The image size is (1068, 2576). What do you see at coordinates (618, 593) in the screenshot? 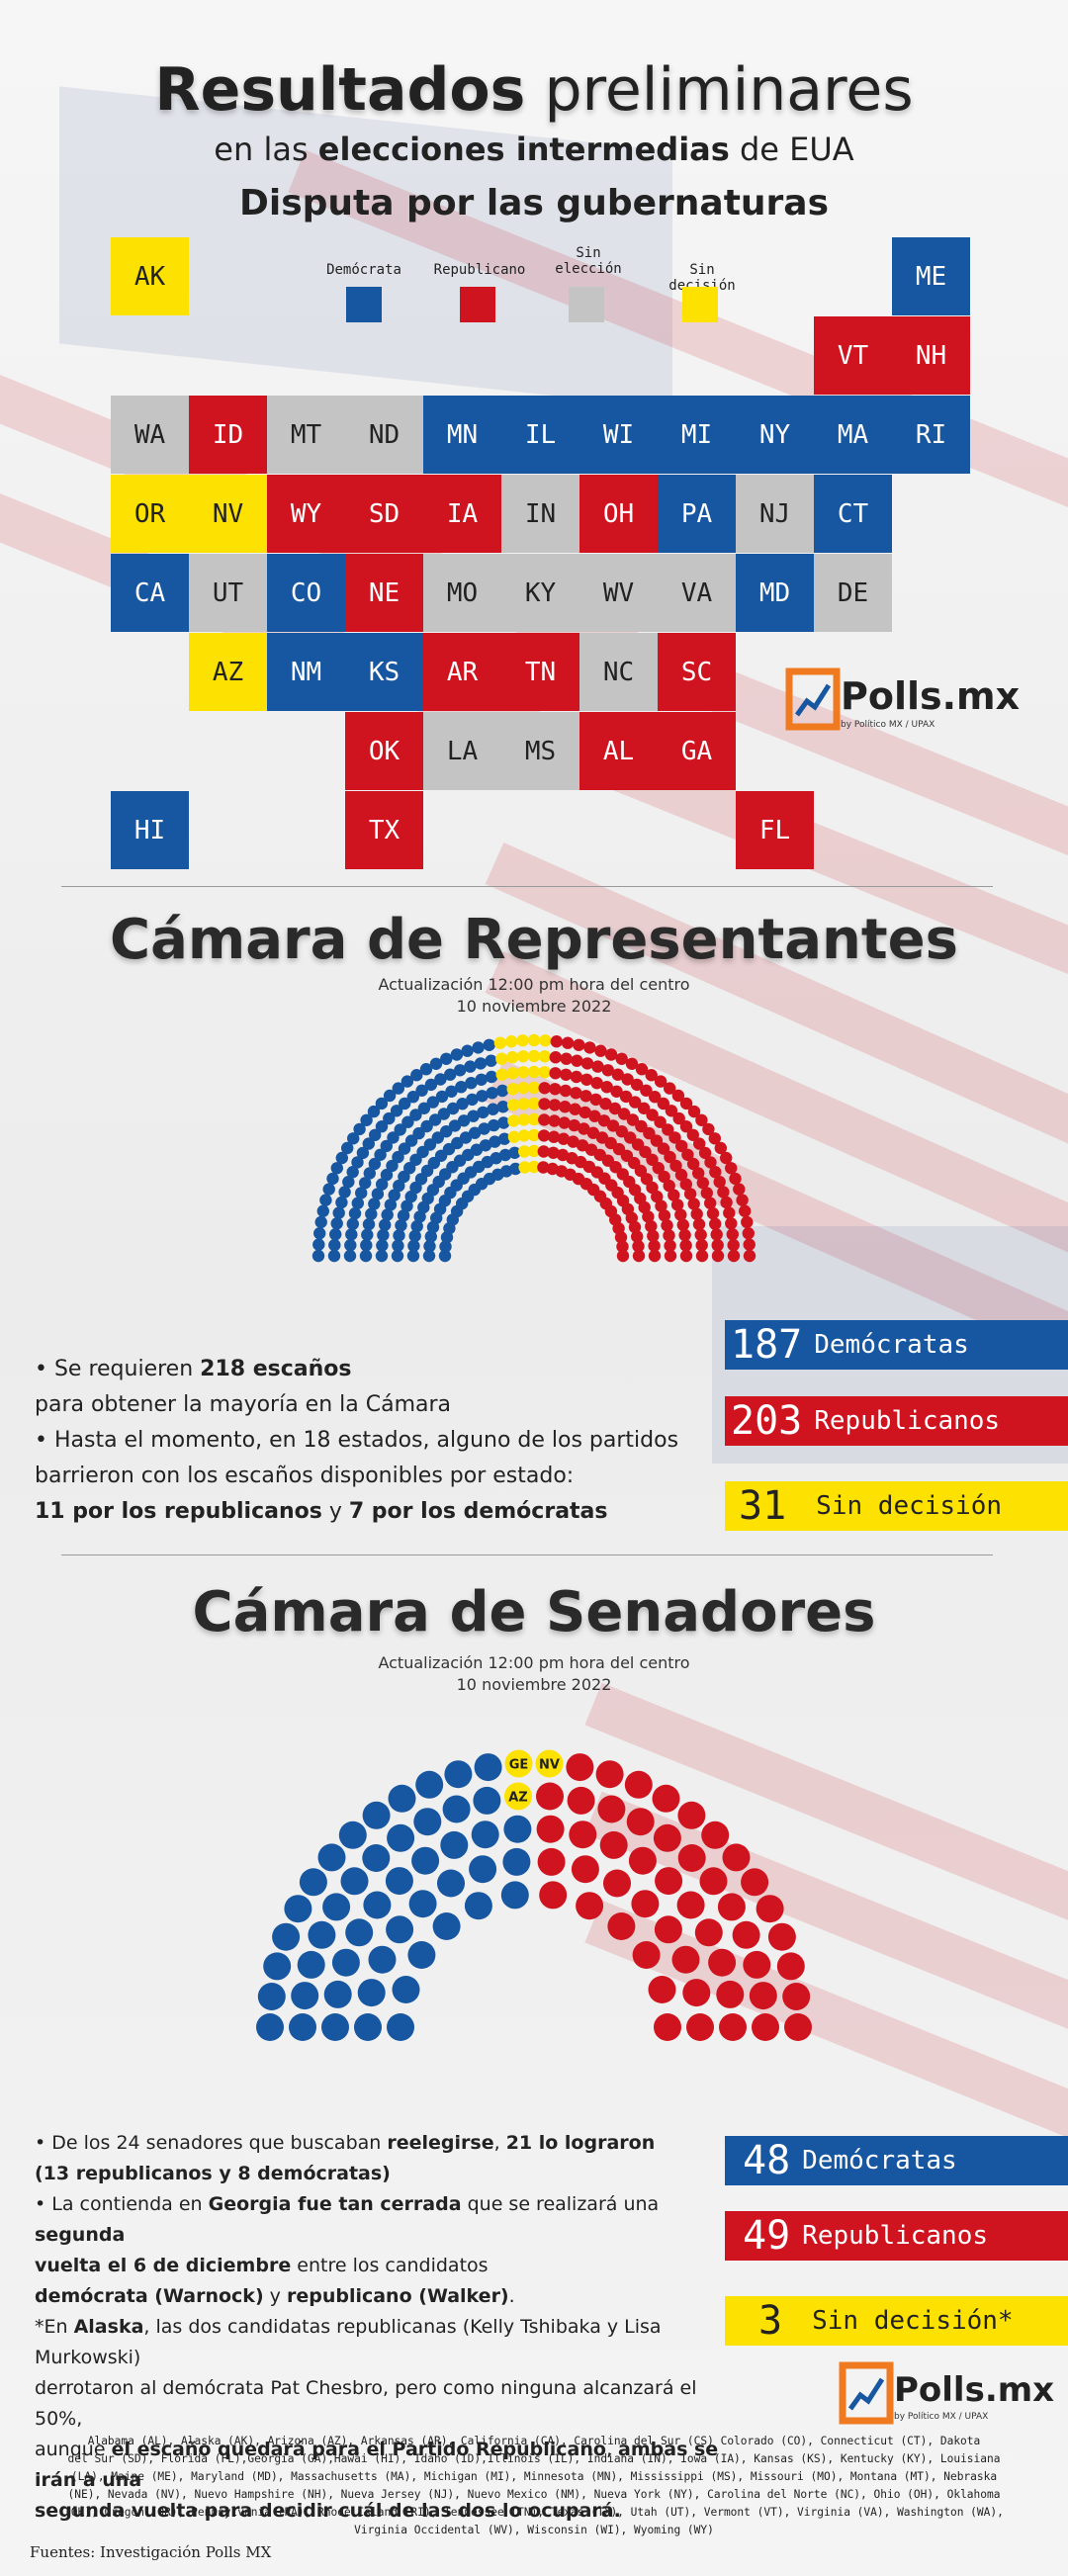
I see `state-tile-wv: WV` at bounding box center [618, 593].